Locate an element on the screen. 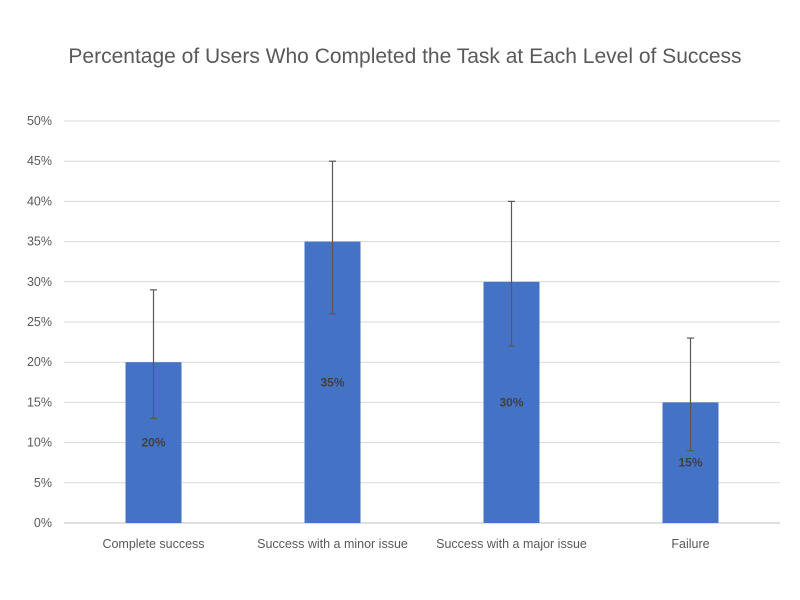 Image resolution: width=800 pixels, height=600 pixels. x-tick-label: Failure is located at coordinates (690, 544).